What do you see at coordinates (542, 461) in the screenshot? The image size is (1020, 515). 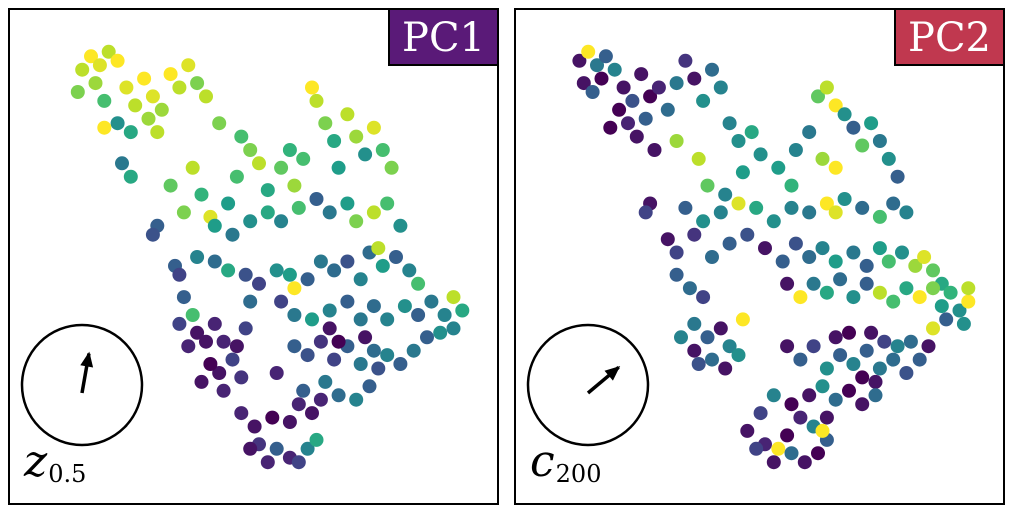 I see `variable-symbol: c` at bounding box center [542, 461].